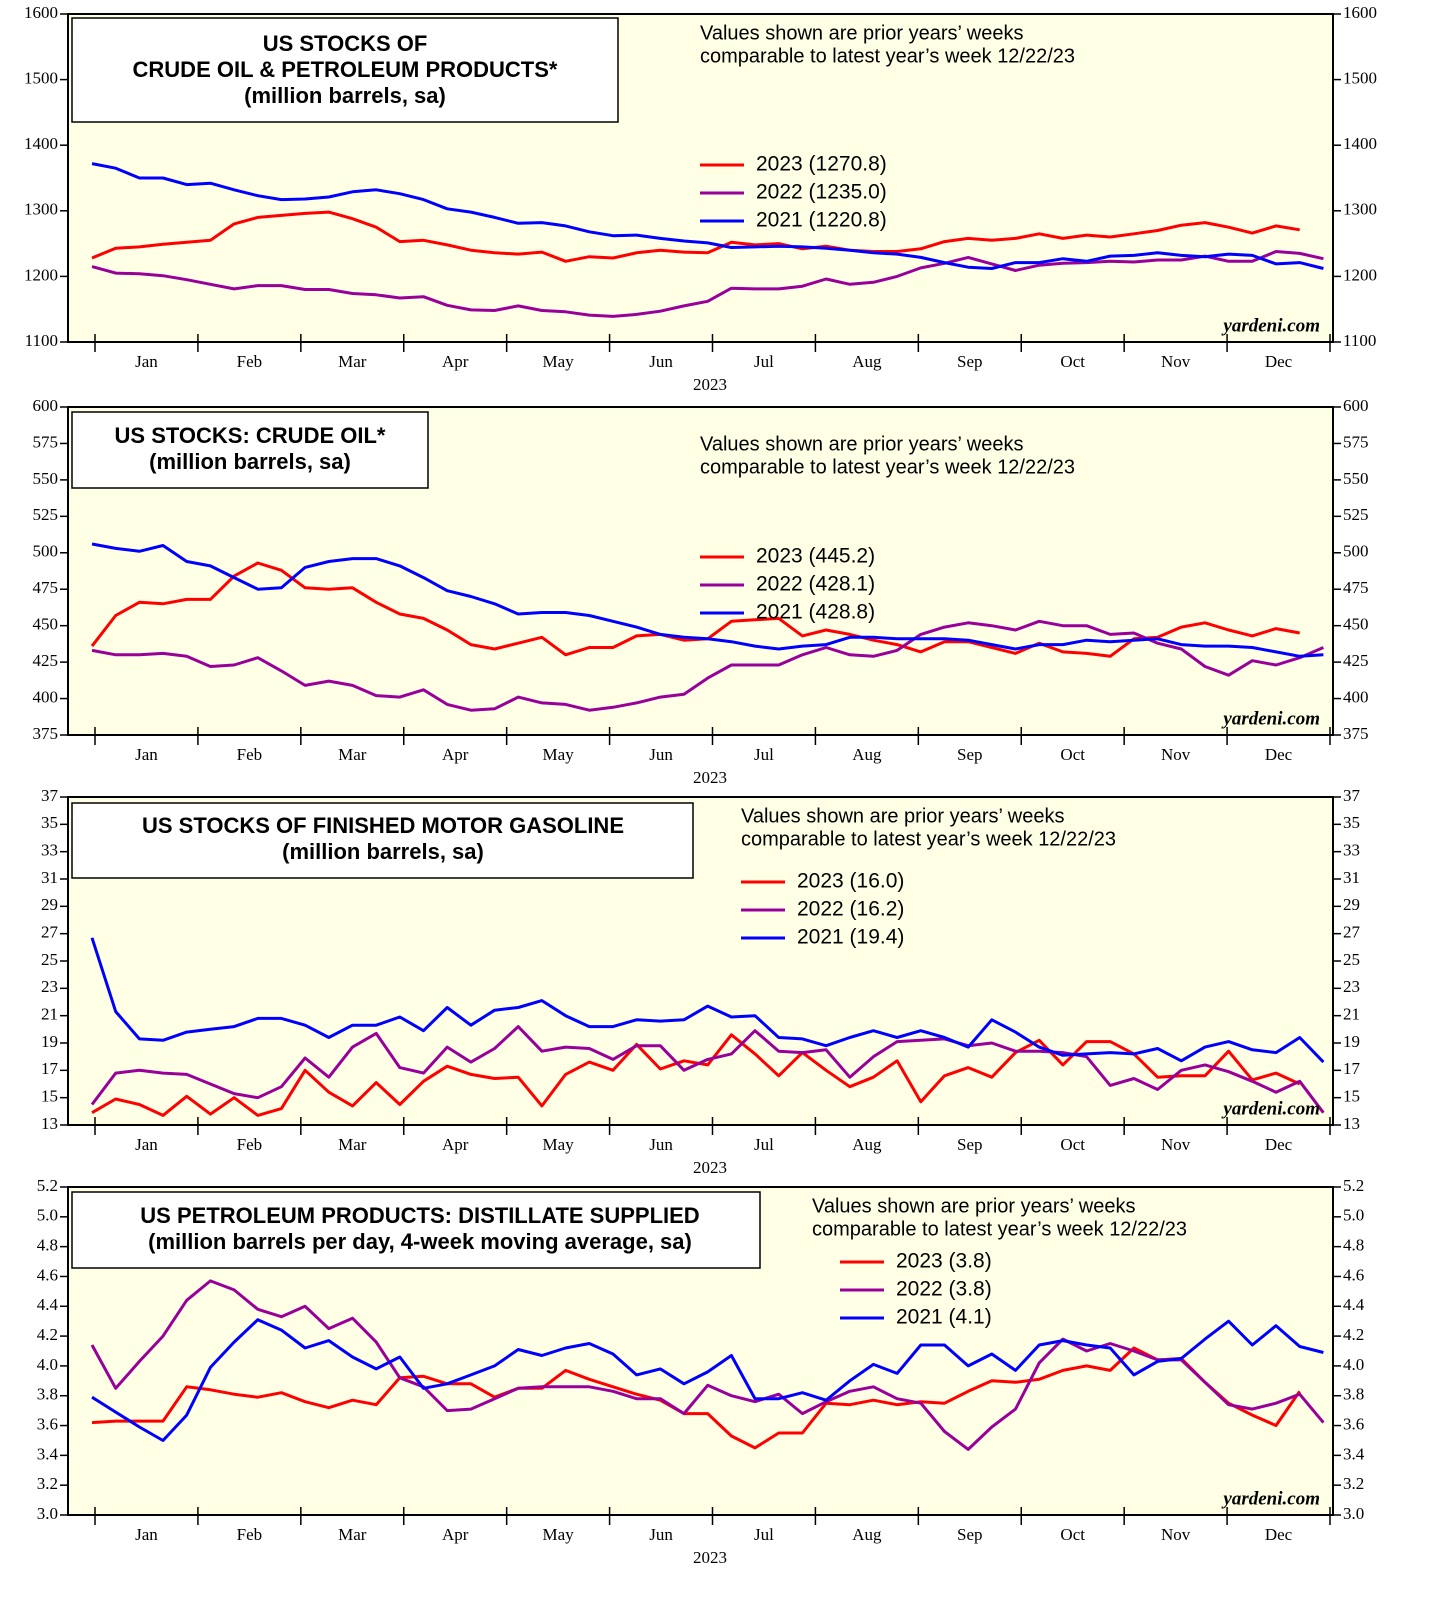 This screenshot has width=1446, height=1608. What do you see at coordinates (46, 551) in the screenshot?
I see `y-tick-label: 500` at bounding box center [46, 551].